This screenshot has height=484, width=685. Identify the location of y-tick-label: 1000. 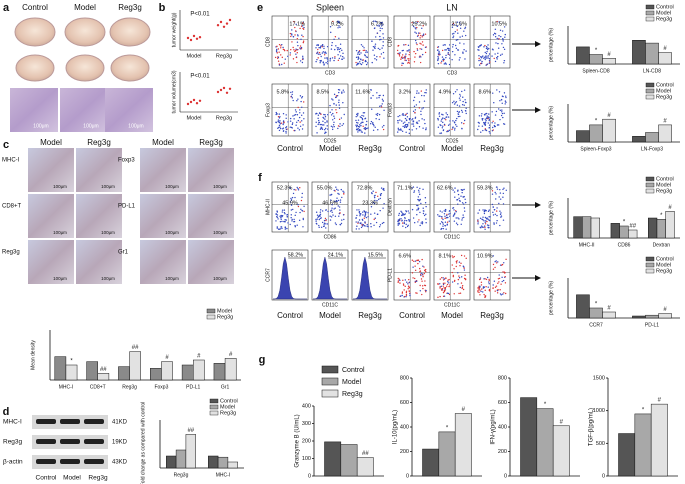
(599, 411).